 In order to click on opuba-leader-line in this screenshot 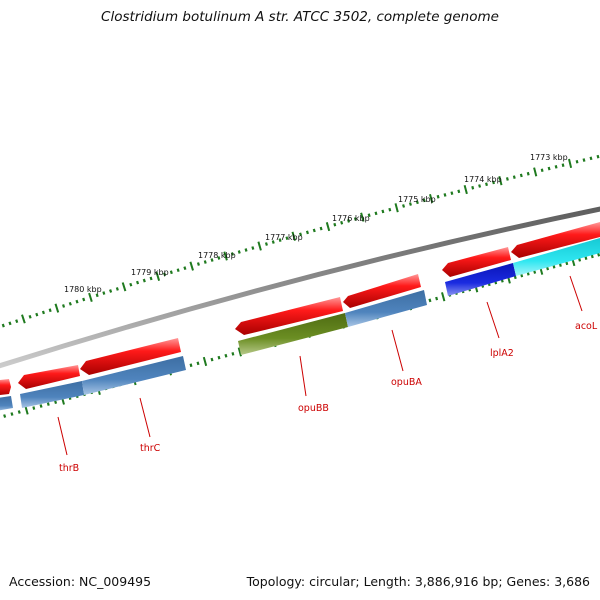, I will do `click(397, 350)`.